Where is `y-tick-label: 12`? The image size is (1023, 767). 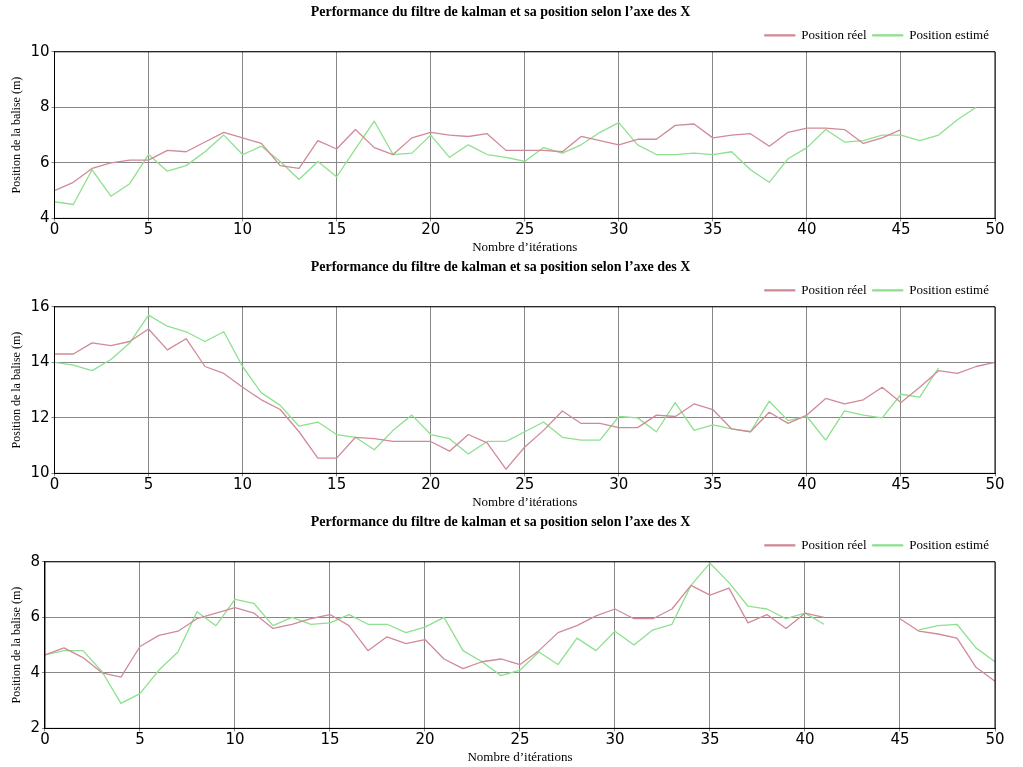 y-tick-label: 12 is located at coordinates (40, 416).